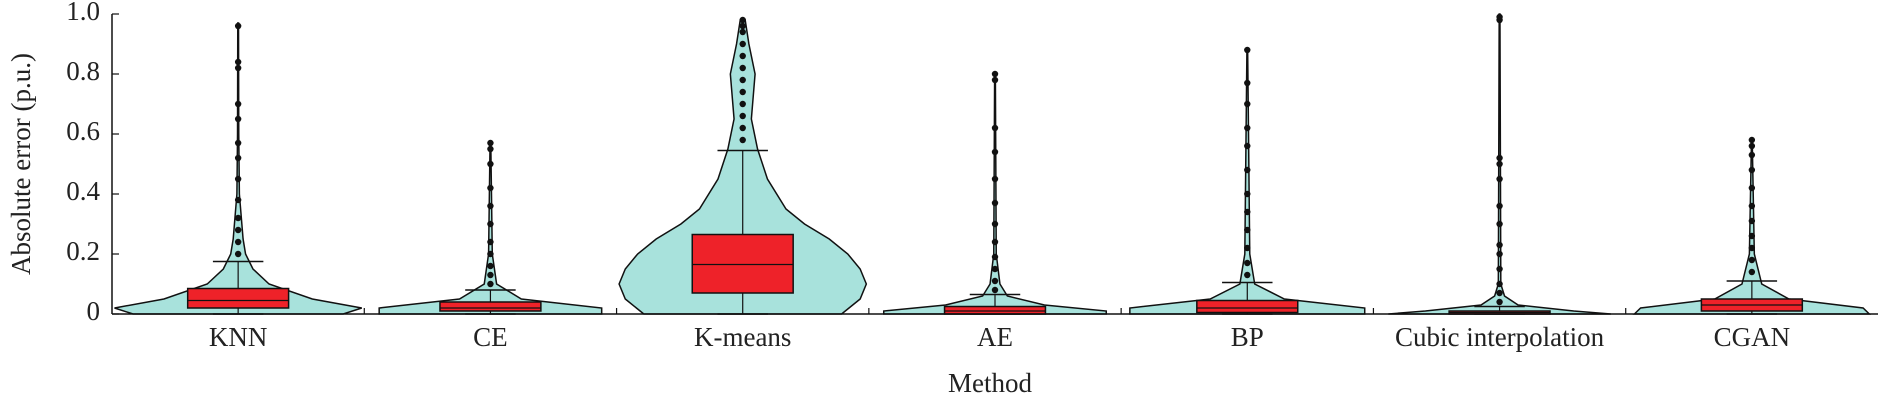 Image resolution: width=1881 pixels, height=406 pixels. I want to click on x-tick-label: K-means, so click(742, 337).